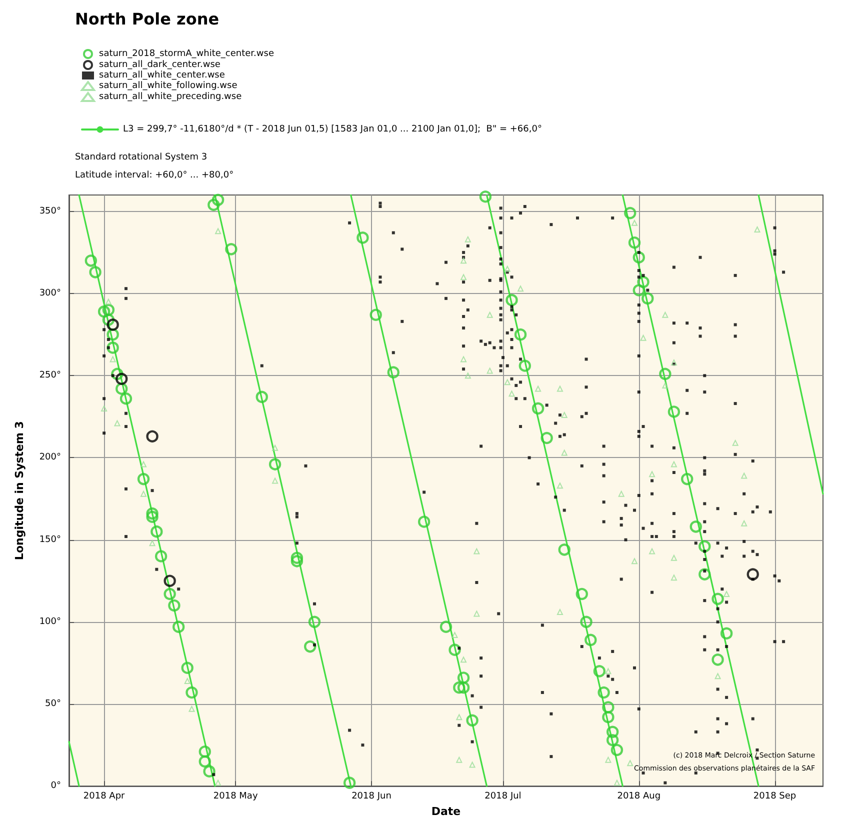 Image resolution: width=846 pixels, height=822 pixels. Describe the element at coordinates (50, 539) in the screenshot. I see `y-tick-label: 150°` at that location.